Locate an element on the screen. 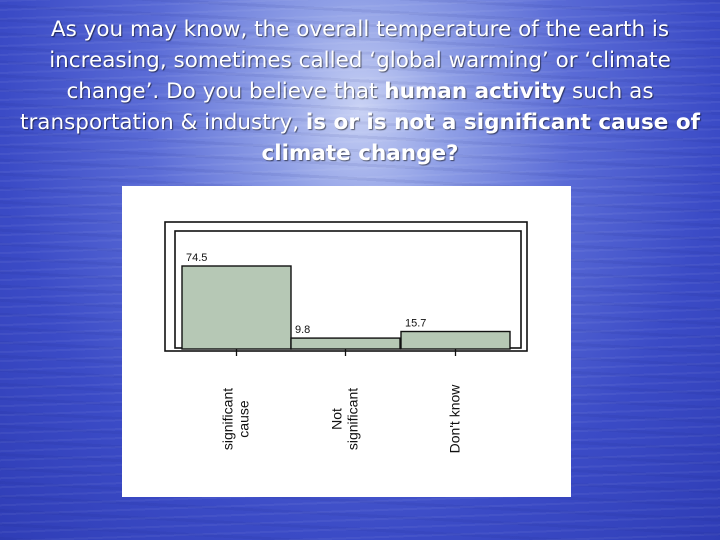 This screenshot has width=720, height=540. category-label-2-2: significant is located at coordinates (353, 419).